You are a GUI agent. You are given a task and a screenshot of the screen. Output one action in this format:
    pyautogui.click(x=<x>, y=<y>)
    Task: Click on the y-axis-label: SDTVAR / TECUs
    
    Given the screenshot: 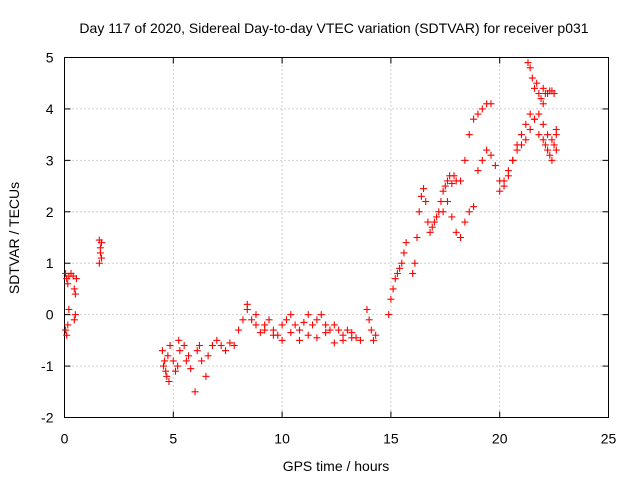 What is the action you would take?
    pyautogui.click(x=14, y=238)
    